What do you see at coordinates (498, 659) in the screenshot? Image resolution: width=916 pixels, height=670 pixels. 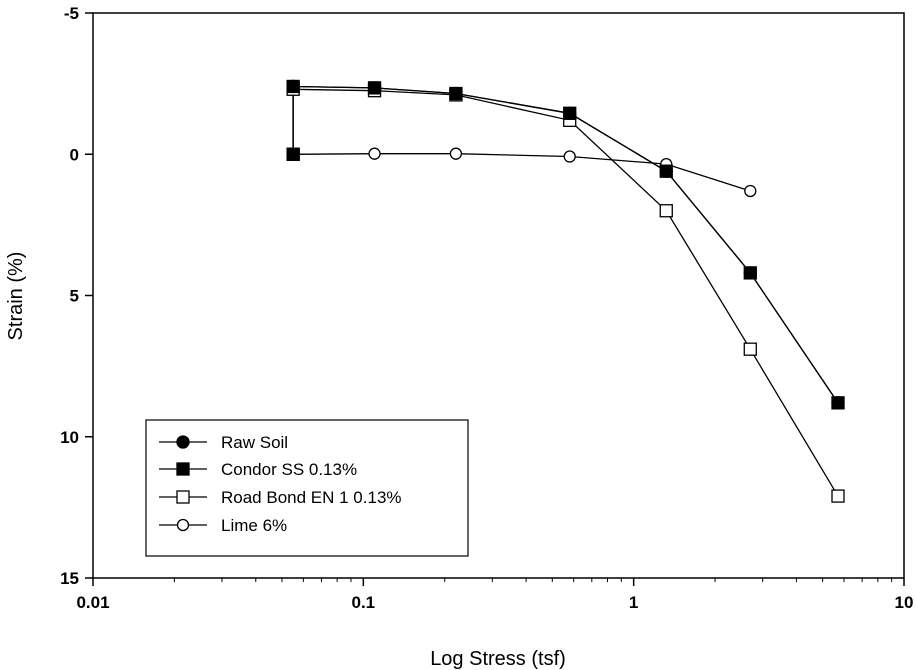 I see `x-axis-title: Log Stress (tsf)` at bounding box center [498, 659].